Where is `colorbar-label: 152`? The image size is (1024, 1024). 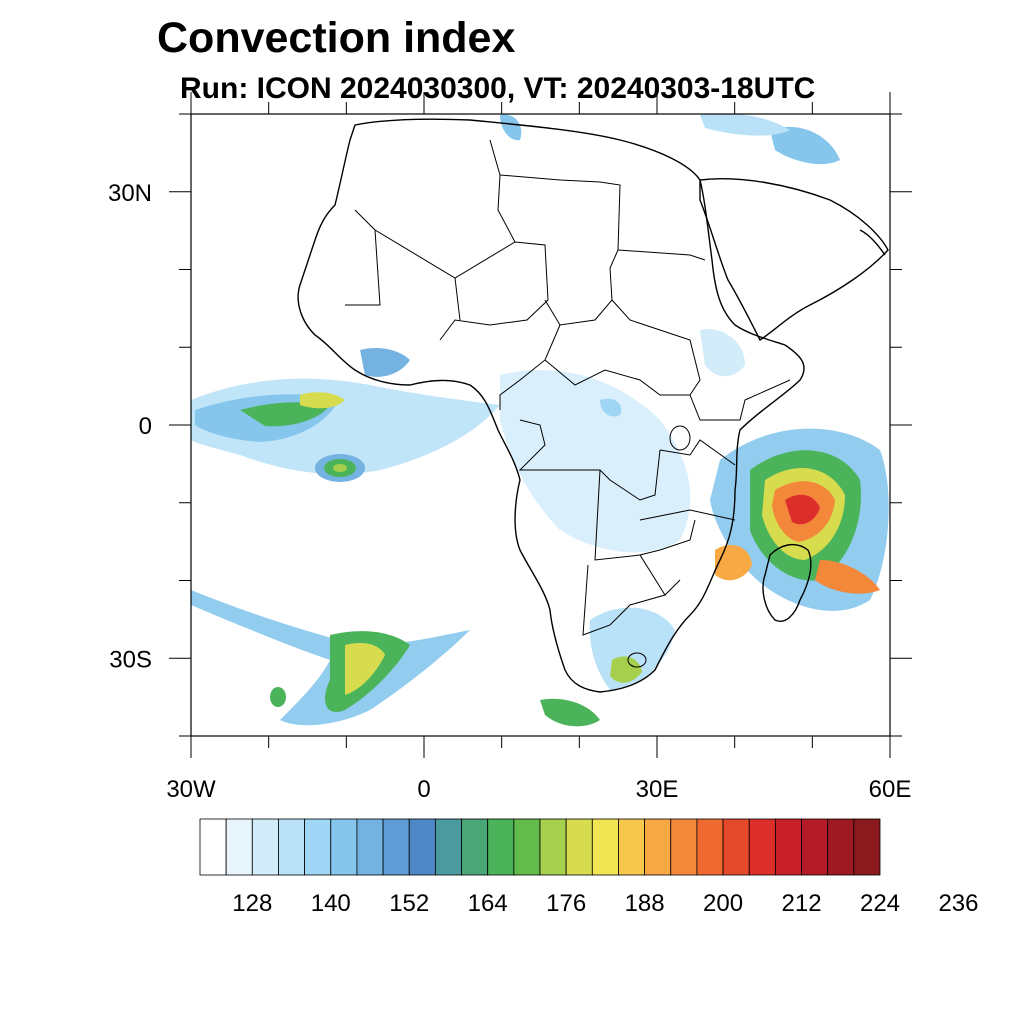
colorbar-label: 152 is located at coordinates (409, 903).